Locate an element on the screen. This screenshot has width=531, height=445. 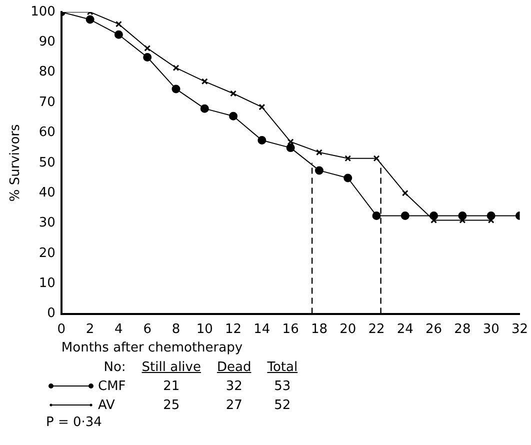
x-tick-label: 6 is located at coordinates (147, 329).